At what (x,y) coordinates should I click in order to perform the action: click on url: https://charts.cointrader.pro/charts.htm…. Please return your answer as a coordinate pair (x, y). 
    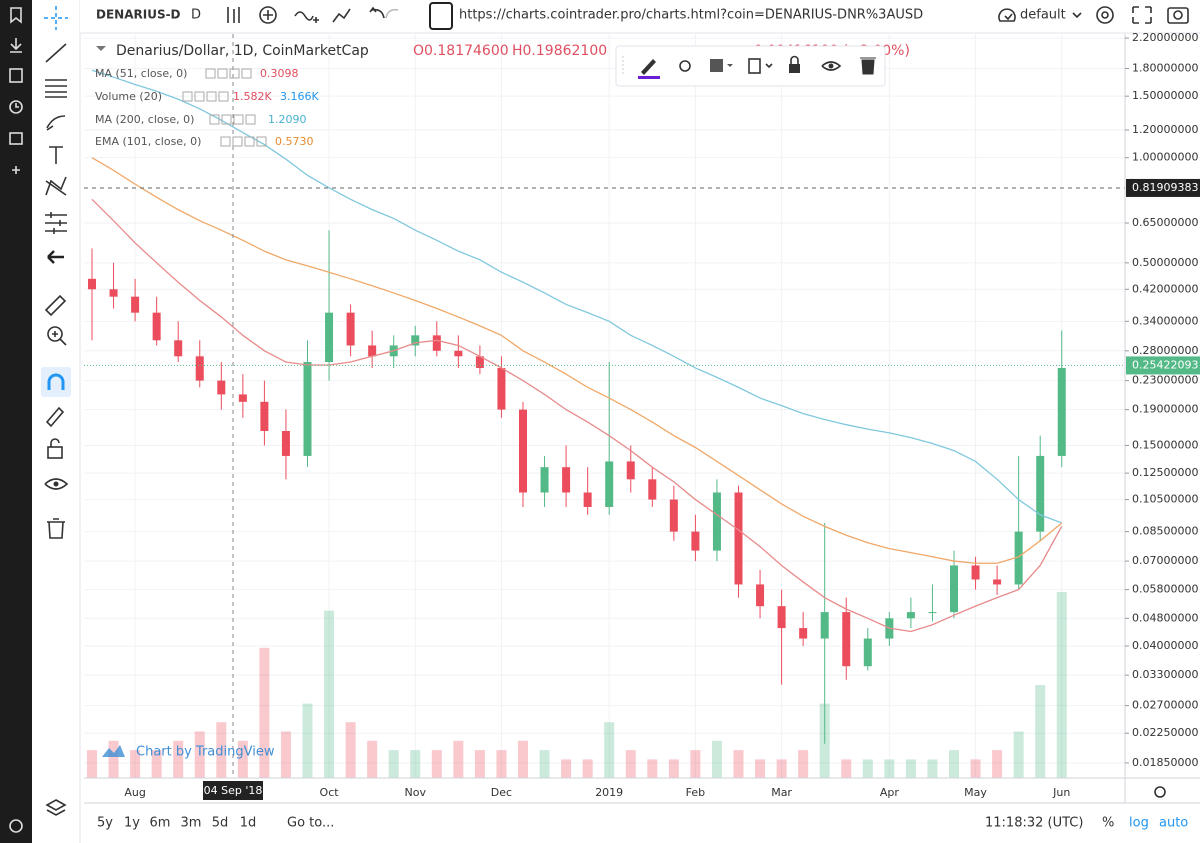
    Looking at the image, I should click on (691, 15).